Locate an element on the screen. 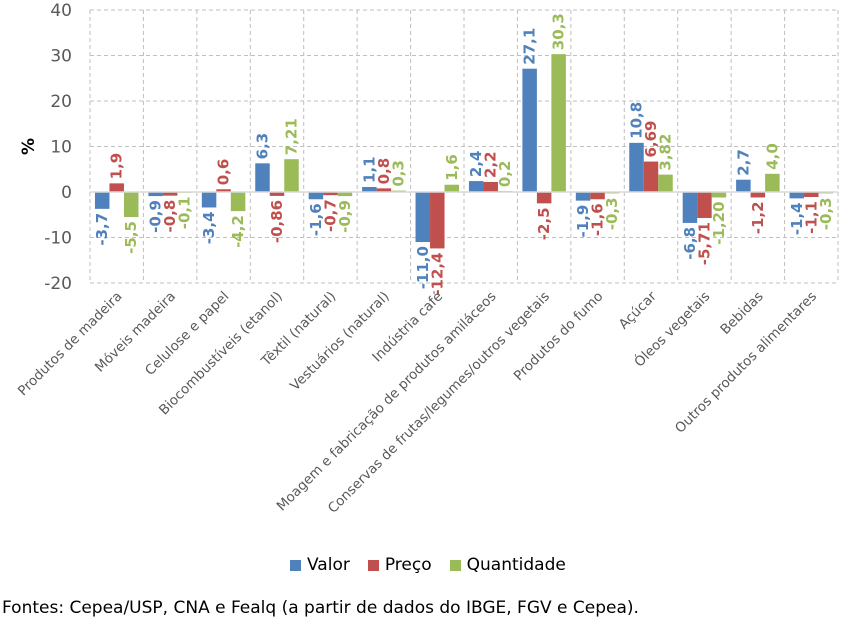 This screenshot has height=624, width=851. y-axis-ticks: 40 30 20 10 0 -10 -20 is located at coordinates (58, 147).